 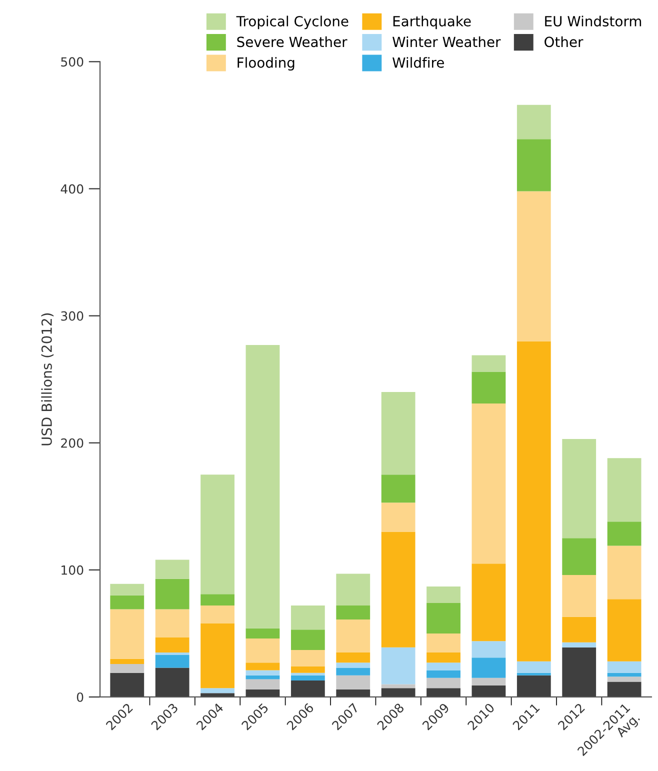 I want to click on legend-label: Winter Weather, so click(x=446, y=42).